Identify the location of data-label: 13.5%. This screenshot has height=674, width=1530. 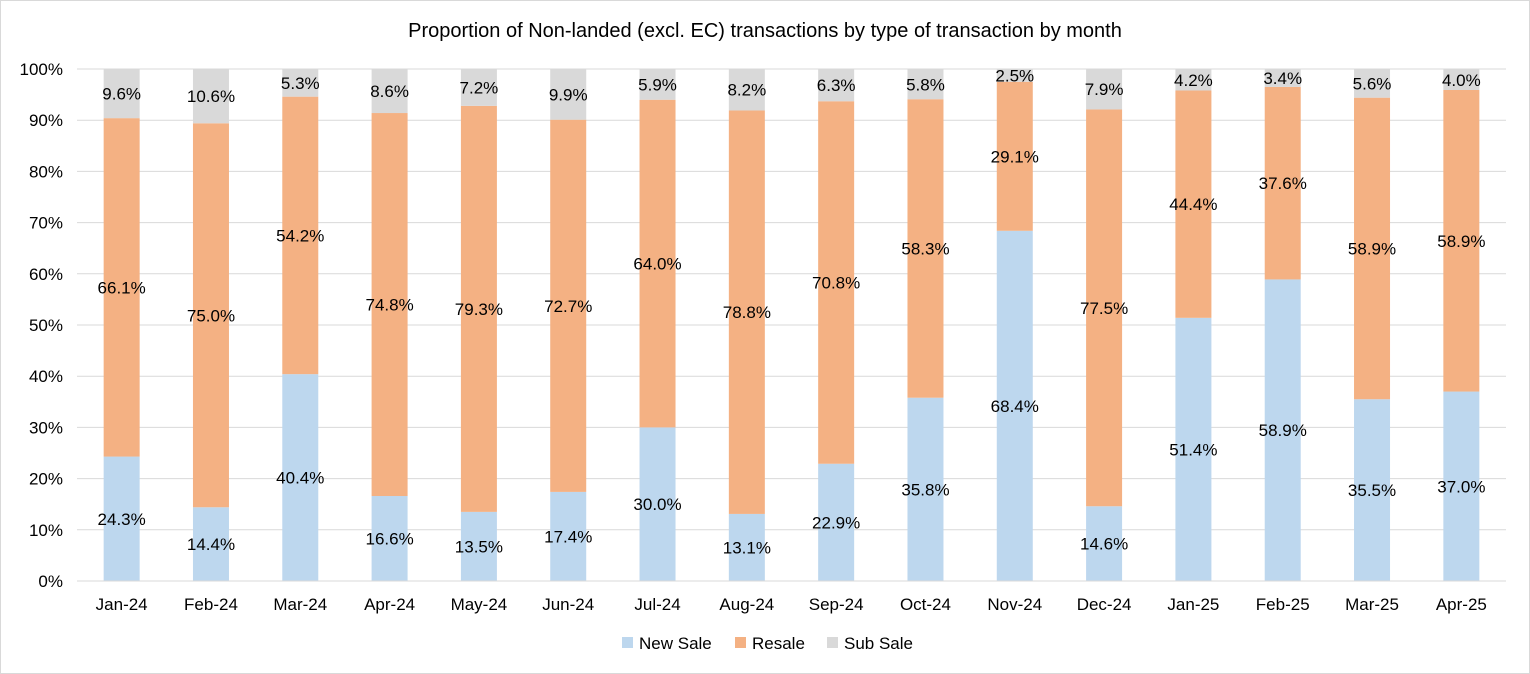
(479, 546).